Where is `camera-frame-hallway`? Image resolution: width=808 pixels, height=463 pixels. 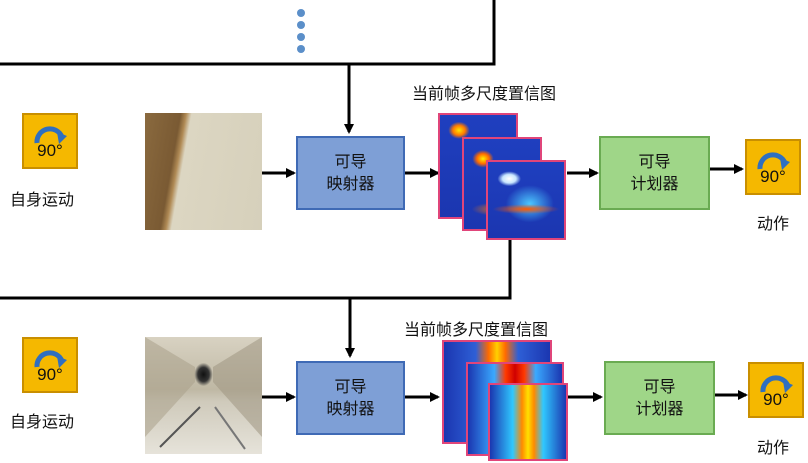
camera-frame-hallway is located at coordinates (203, 395).